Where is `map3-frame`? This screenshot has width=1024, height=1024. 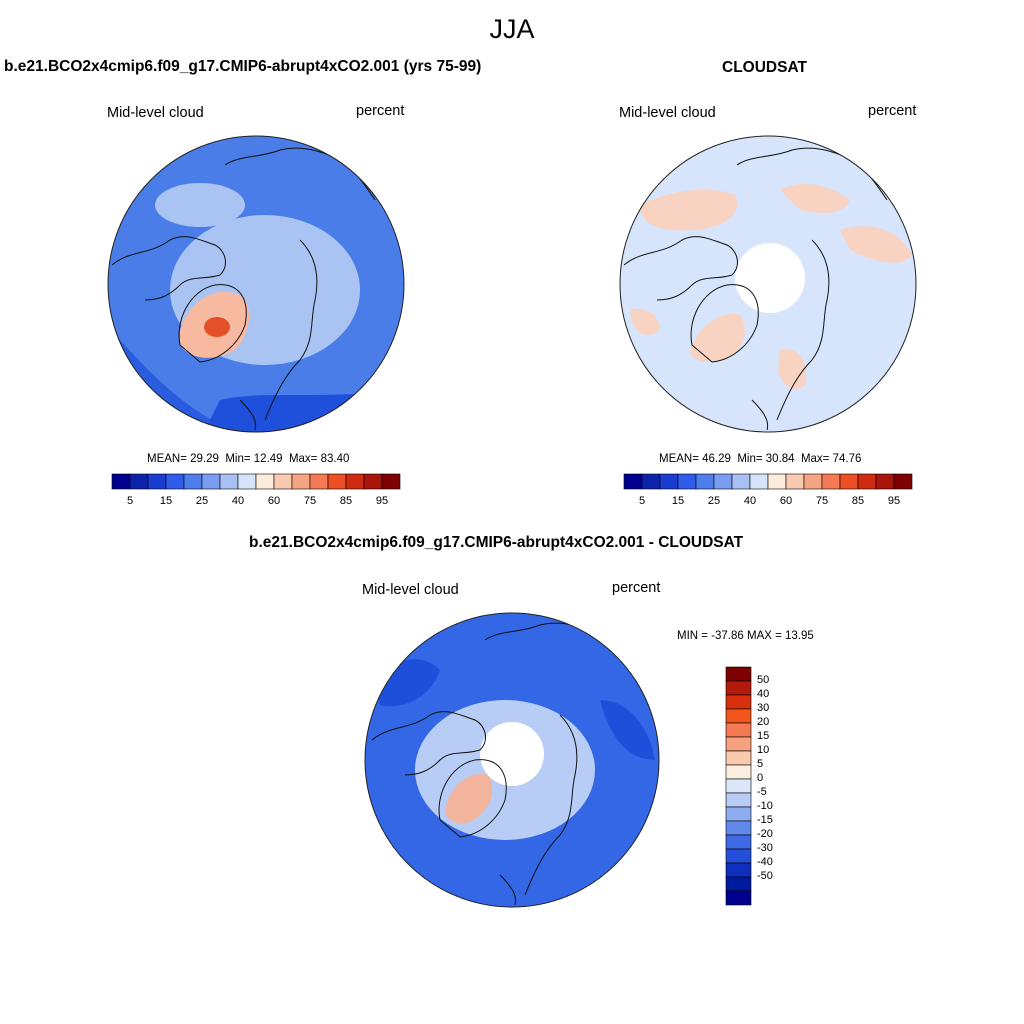 map3-frame is located at coordinates (512, 760).